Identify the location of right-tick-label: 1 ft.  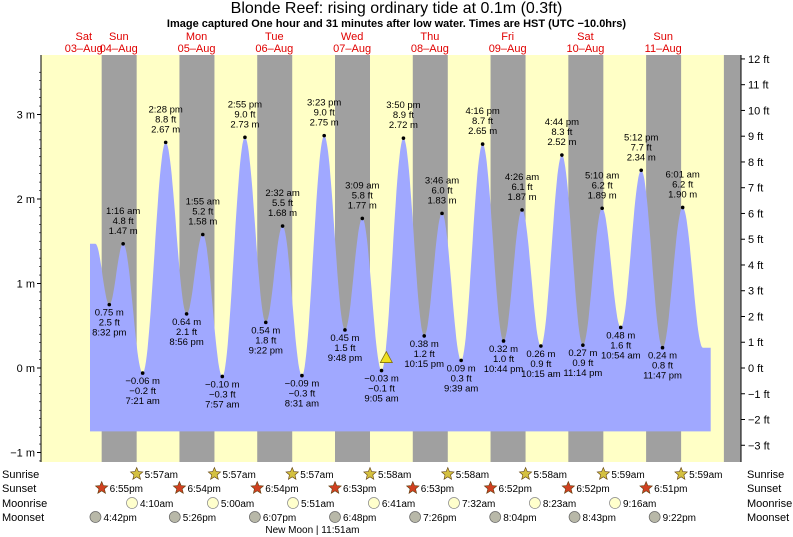
(755, 343).